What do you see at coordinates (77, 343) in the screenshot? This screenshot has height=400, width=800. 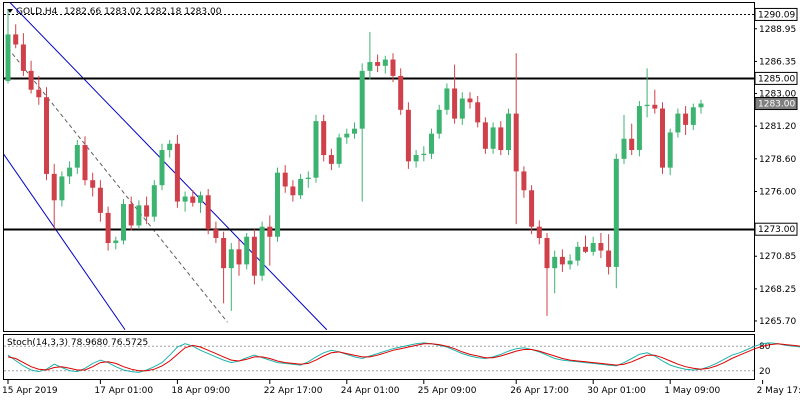 I see `indicator-label: Stoch(14,3,3) 78.9680 76.5725` at bounding box center [77, 343].